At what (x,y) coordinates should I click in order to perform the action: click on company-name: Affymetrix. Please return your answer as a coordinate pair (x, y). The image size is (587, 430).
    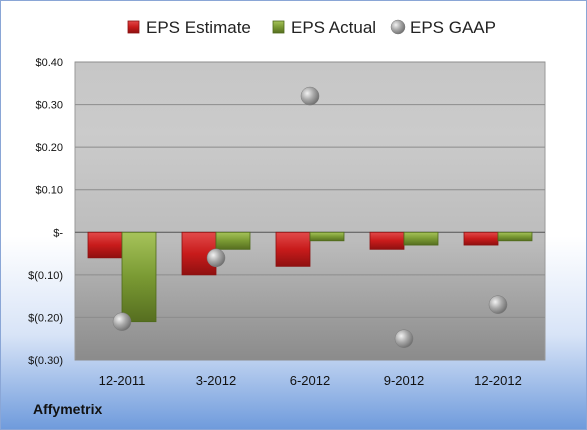
    Looking at the image, I should click on (68, 409).